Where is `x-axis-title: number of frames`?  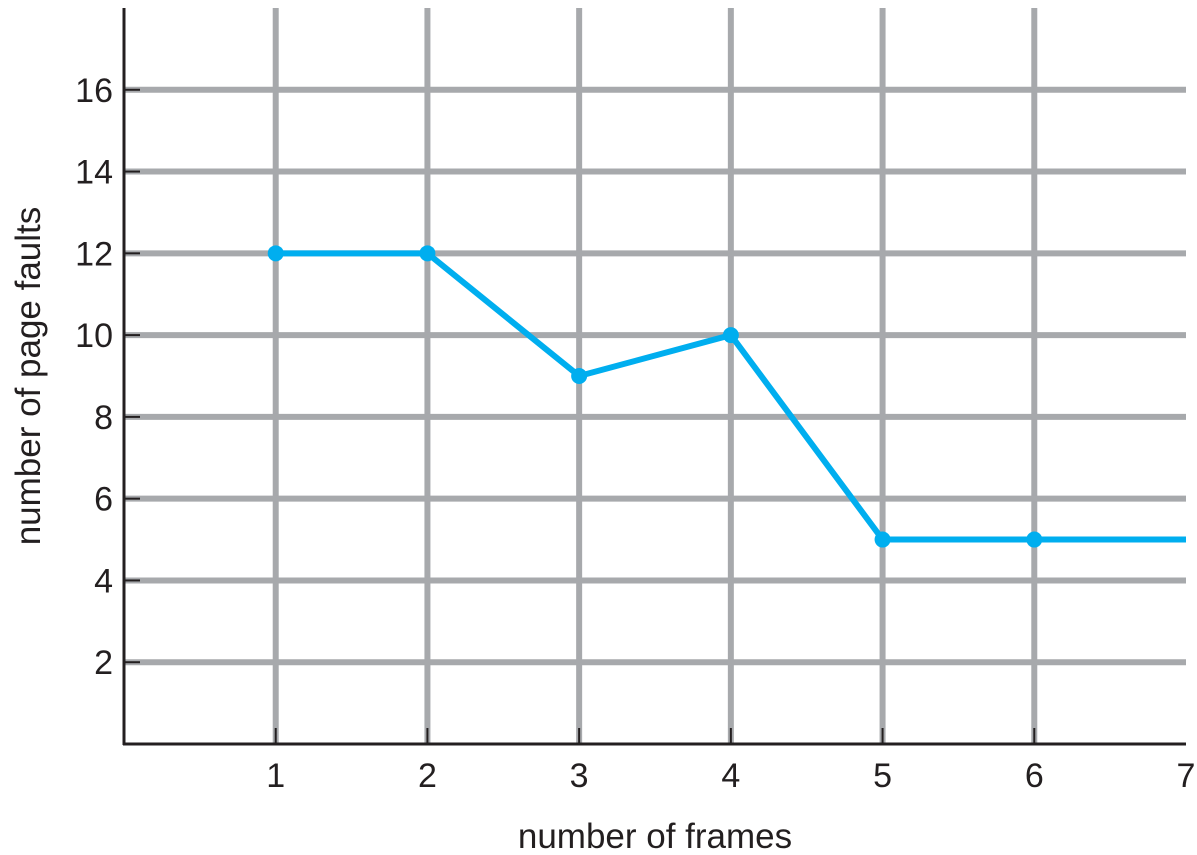
x-axis-title: number of frames is located at coordinates (655, 836).